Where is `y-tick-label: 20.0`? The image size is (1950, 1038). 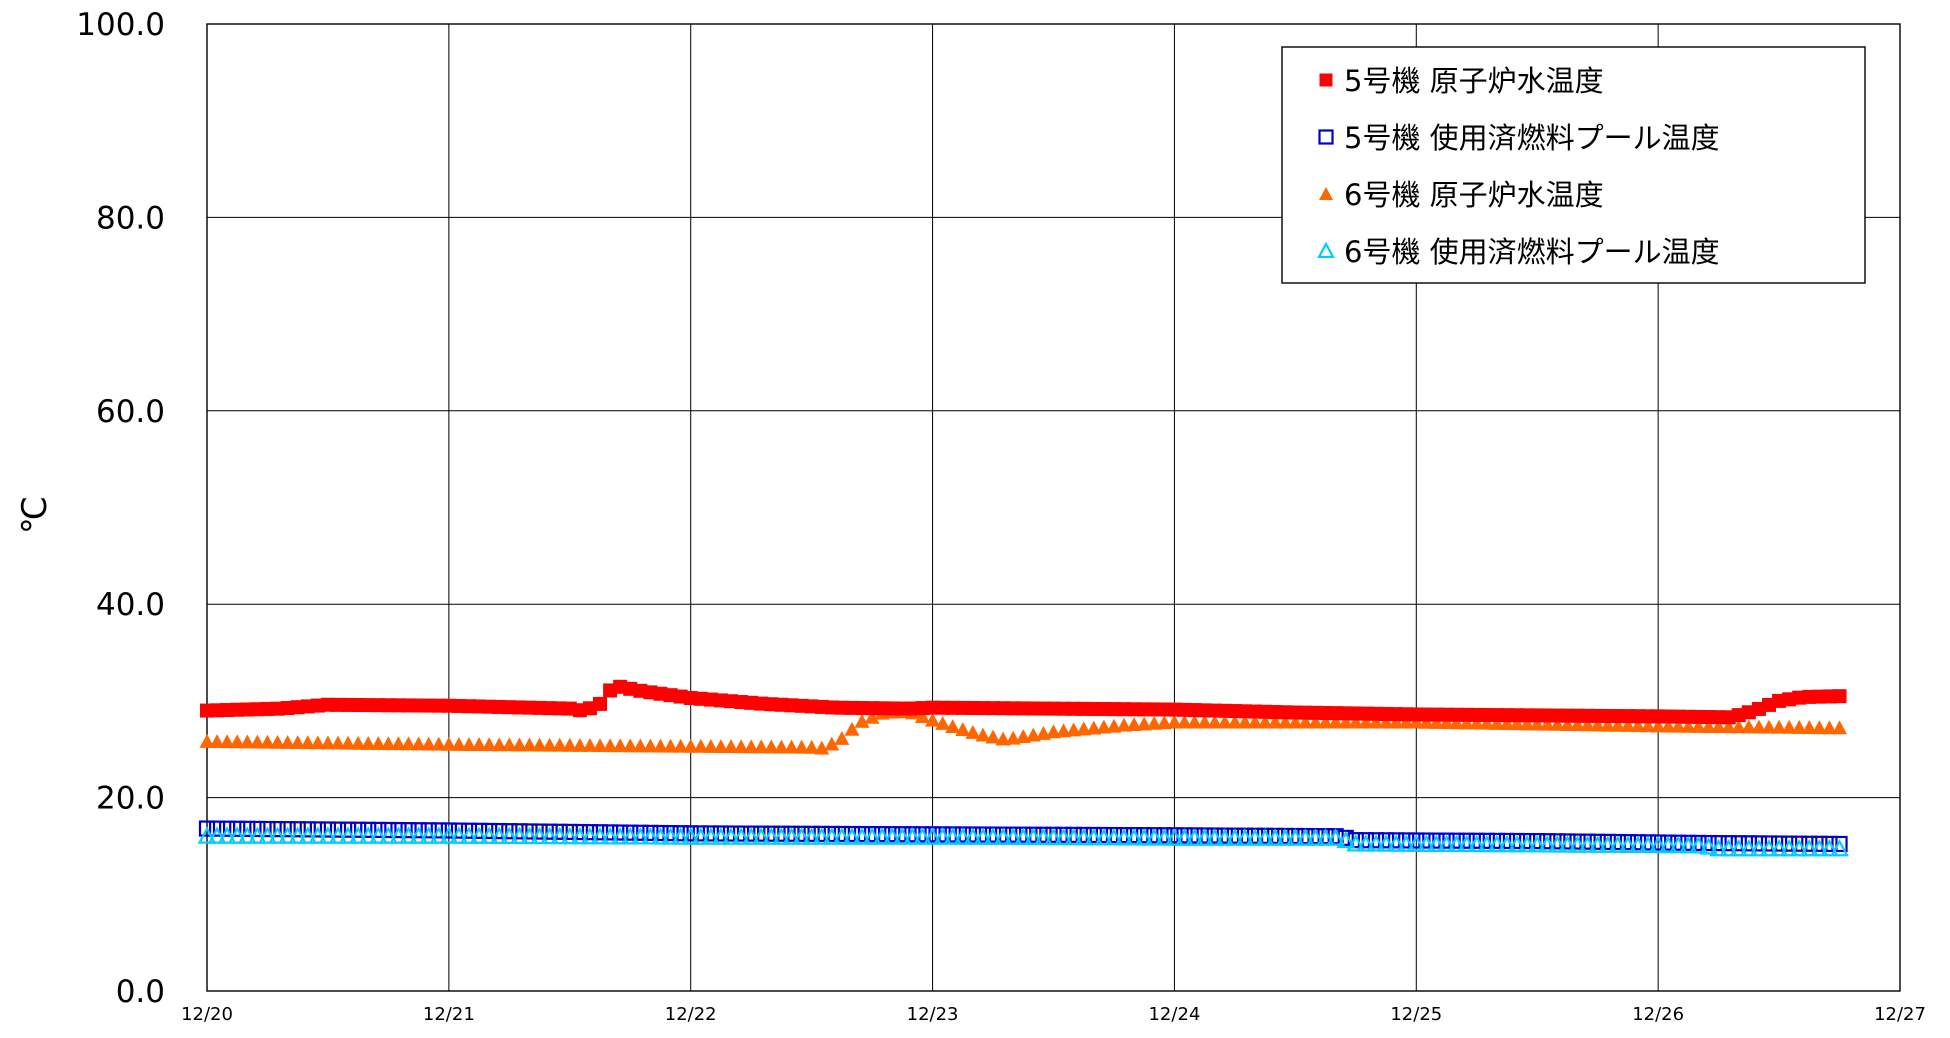 y-tick-label: 20.0 is located at coordinates (130, 799).